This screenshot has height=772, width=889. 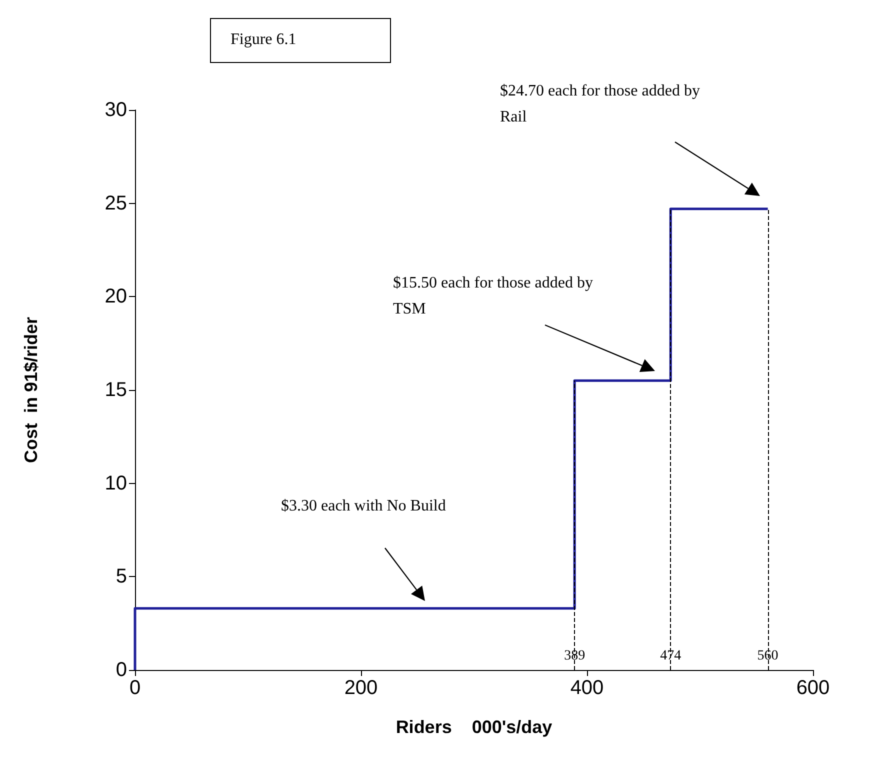 I want to click on x-tick-label: 0, so click(x=135, y=688).